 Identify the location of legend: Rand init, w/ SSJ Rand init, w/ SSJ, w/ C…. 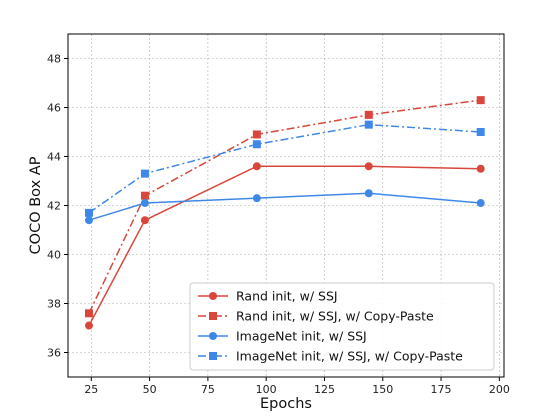
(342, 326).